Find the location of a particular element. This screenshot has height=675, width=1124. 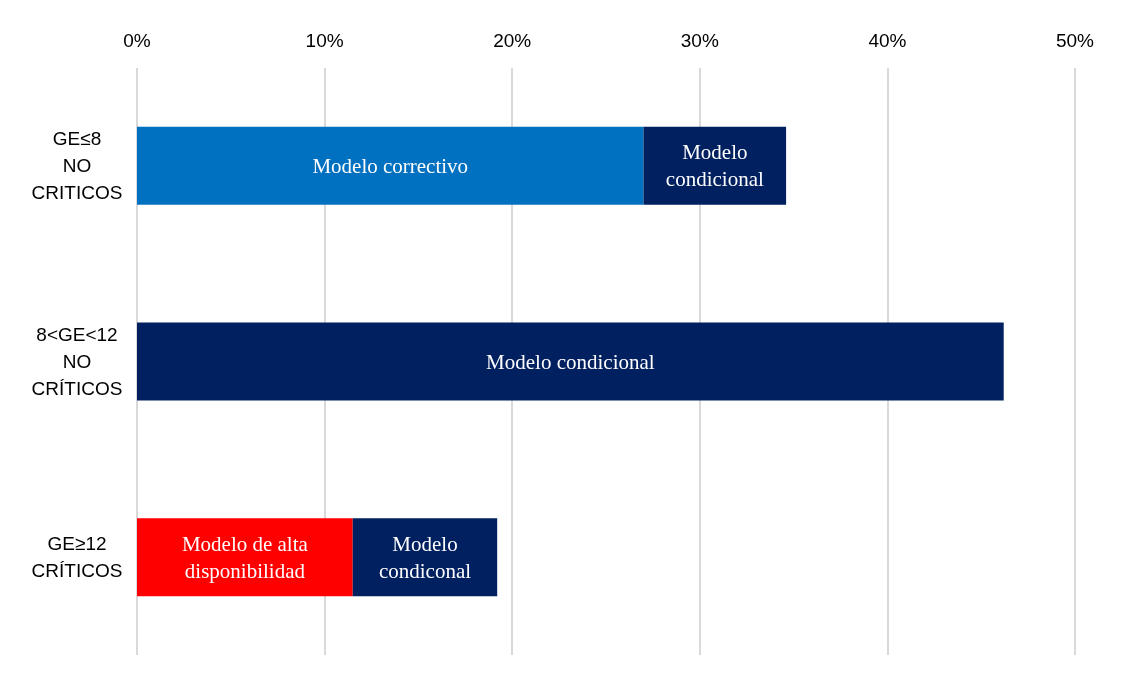

x-tick-label: 40% is located at coordinates (887, 40).